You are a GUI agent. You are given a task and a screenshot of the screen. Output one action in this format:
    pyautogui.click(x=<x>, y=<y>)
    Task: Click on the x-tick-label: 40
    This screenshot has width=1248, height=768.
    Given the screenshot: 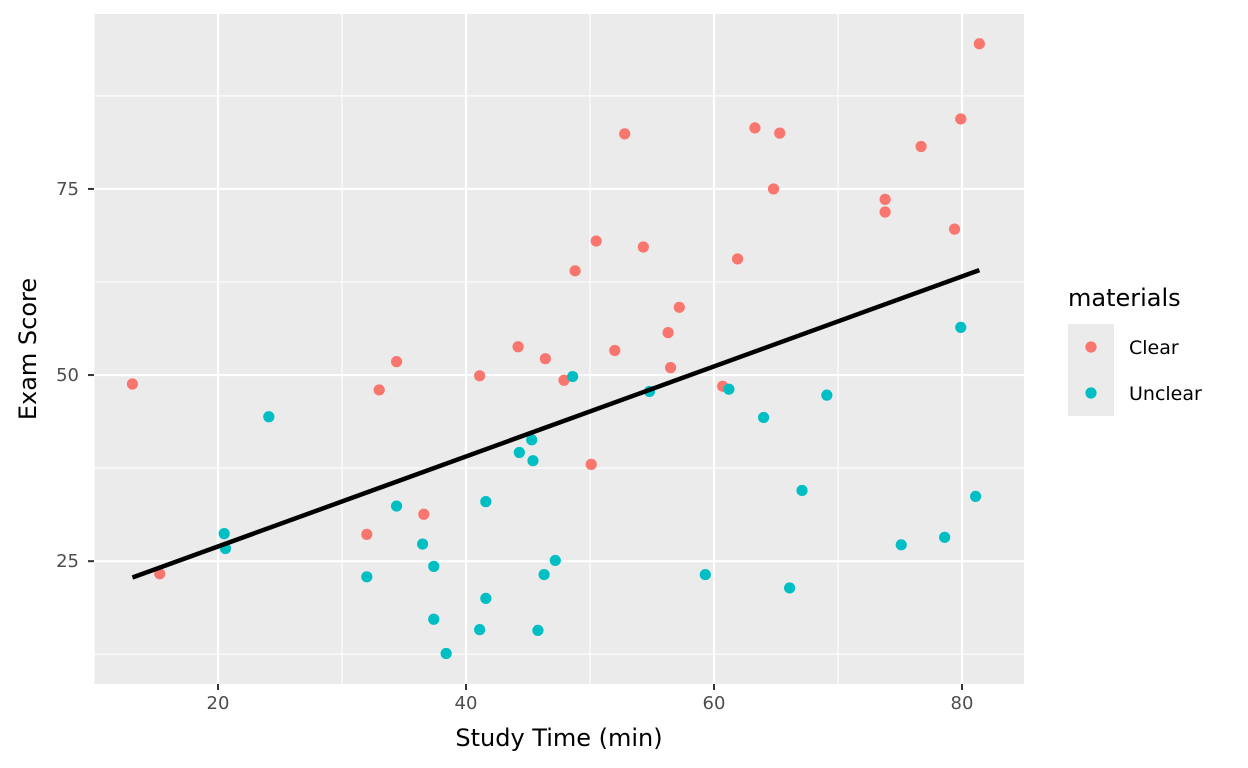 What is the action you would take?
    pyautogui.click(x=466, y=703)
    